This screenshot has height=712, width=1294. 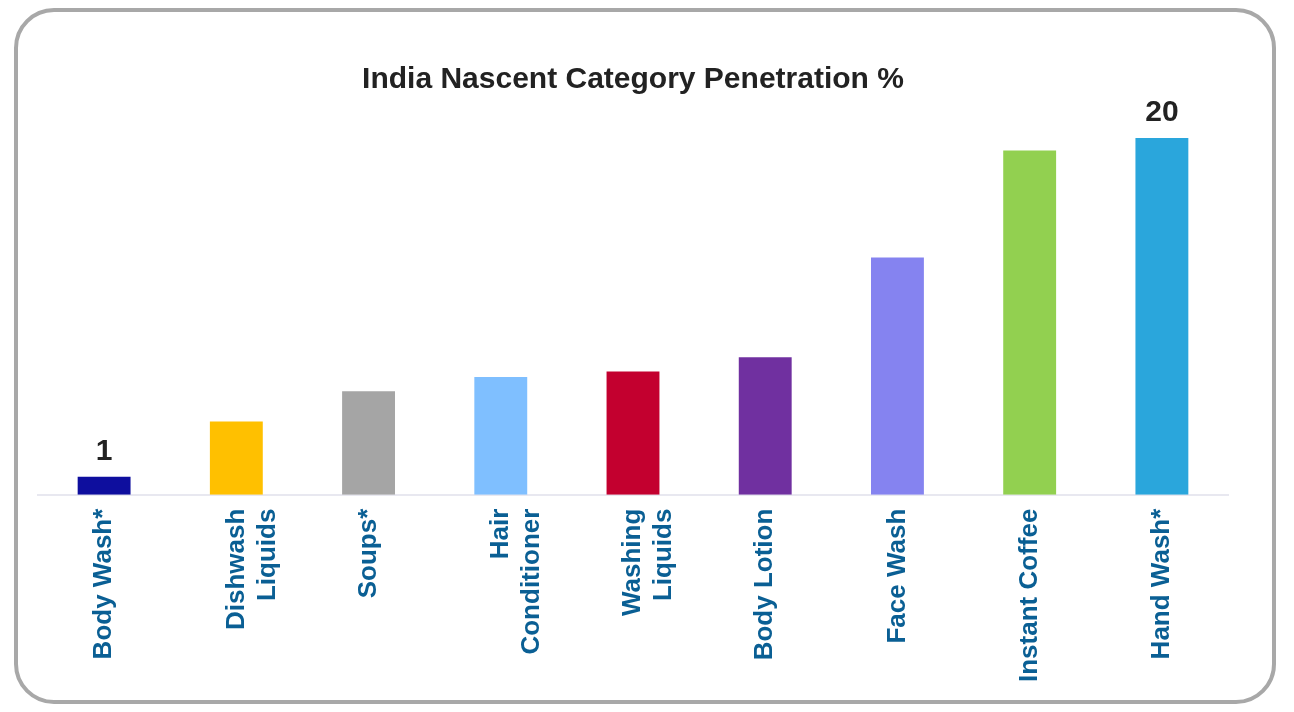 What do you see at coordinates (104, 450) in the screenshot?
I see `data-label: 1` at bounding box center [104, 450].